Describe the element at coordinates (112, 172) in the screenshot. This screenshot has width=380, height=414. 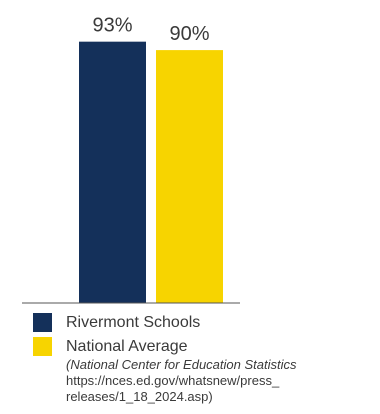
I see `bar-rivermont` at that location.